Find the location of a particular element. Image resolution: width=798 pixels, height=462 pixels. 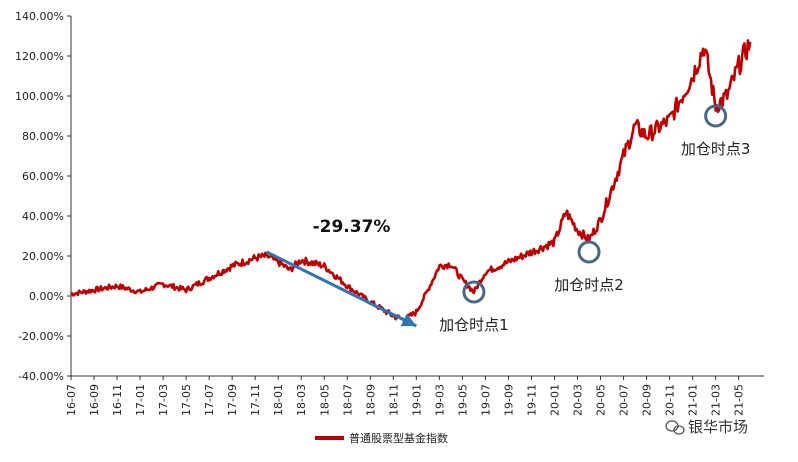

x-tick-label: 17-11 is located at coordinates (255, 400).